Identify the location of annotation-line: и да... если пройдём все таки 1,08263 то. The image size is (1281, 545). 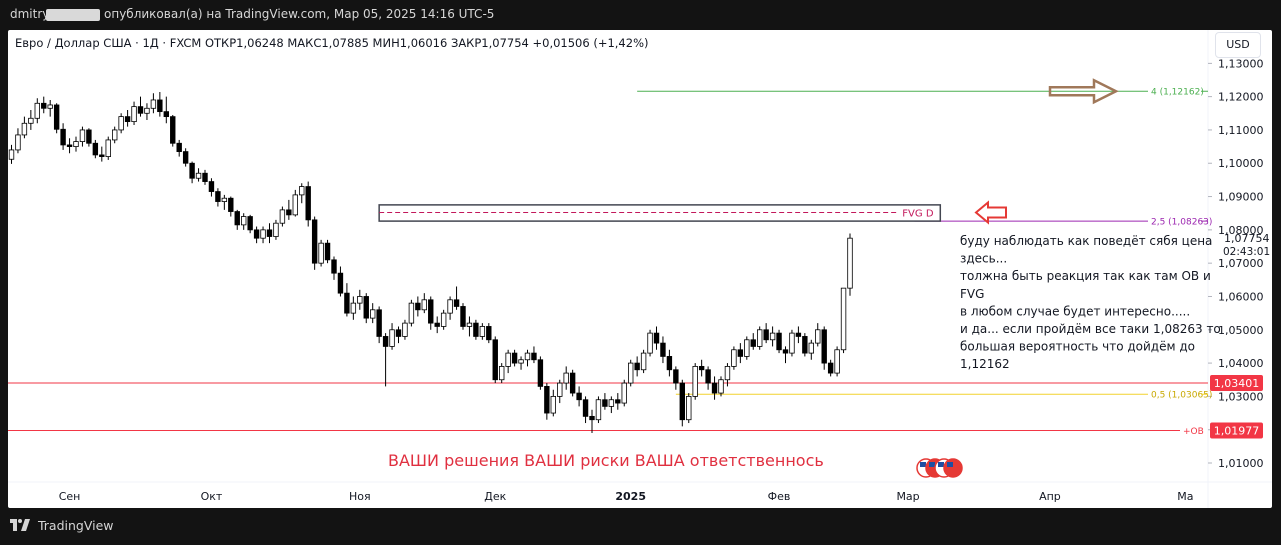
(1090, 329).